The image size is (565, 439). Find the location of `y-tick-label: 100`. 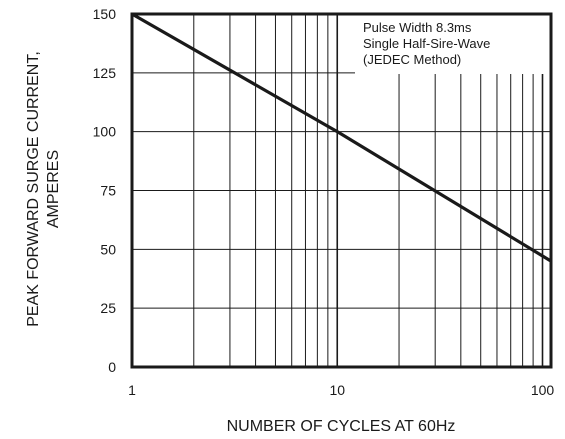

y-tick-label: 100 is located at coordinates (105, 132).